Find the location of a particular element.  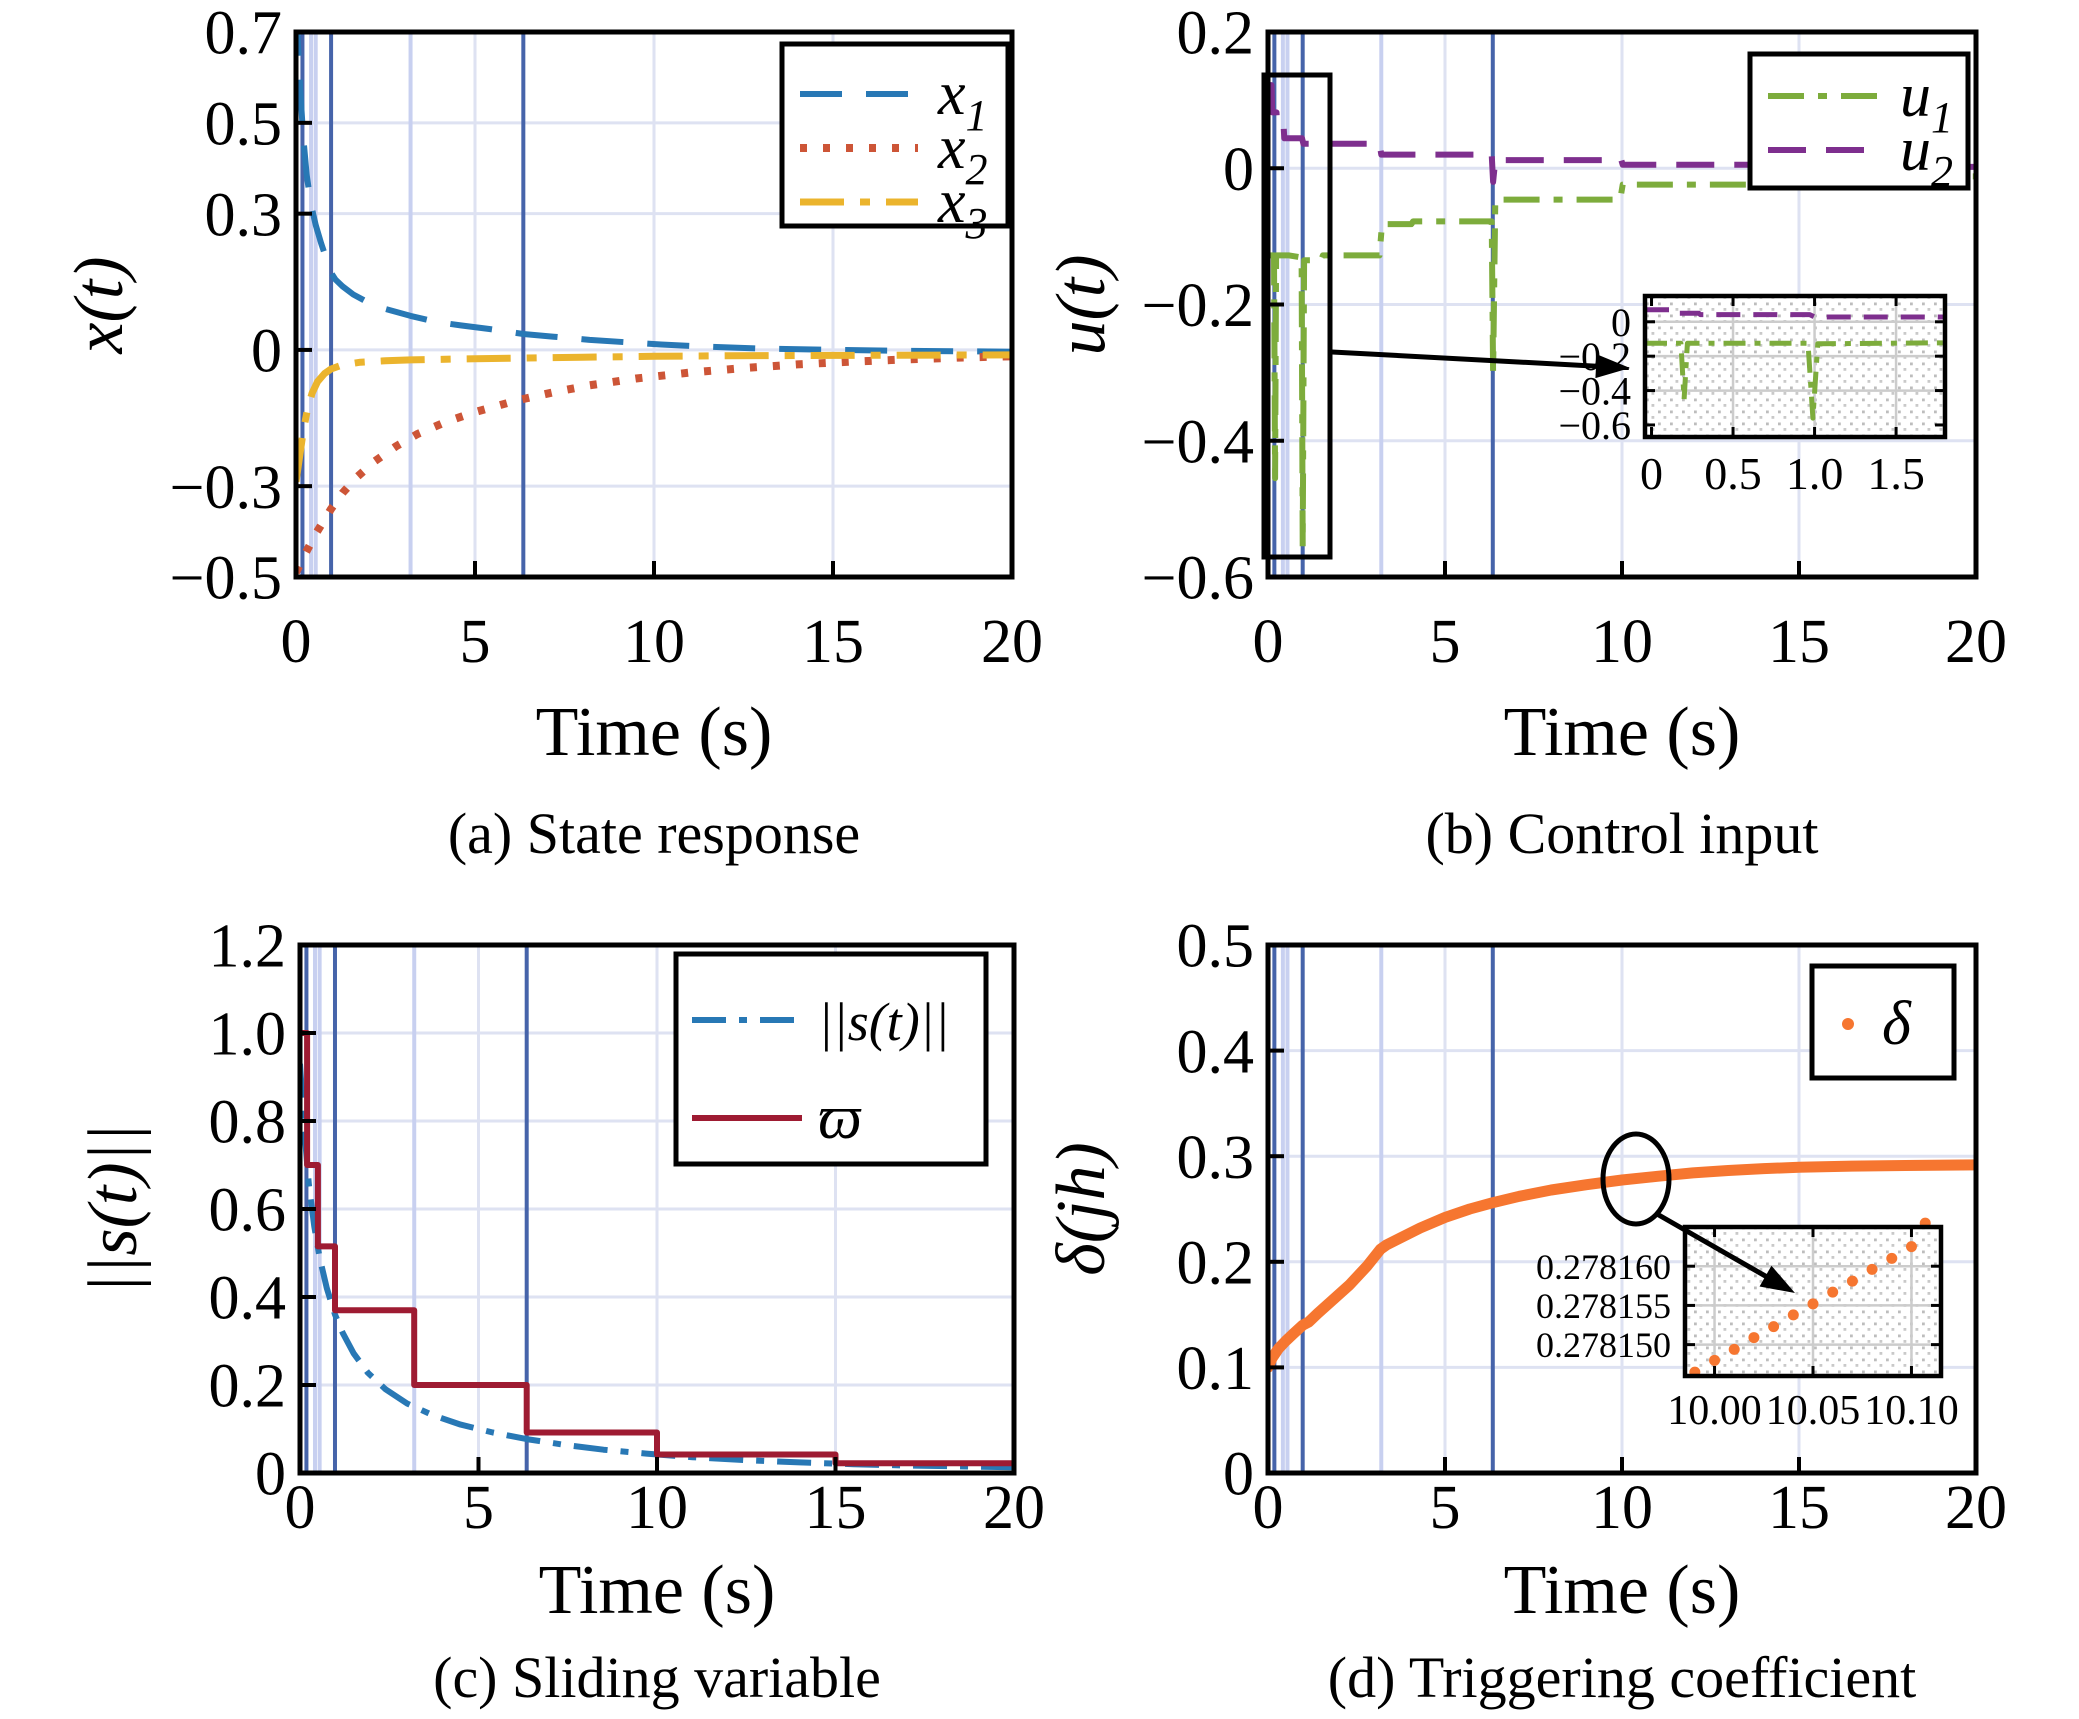

legend-label: x2 is located at coordinates (962, 154).